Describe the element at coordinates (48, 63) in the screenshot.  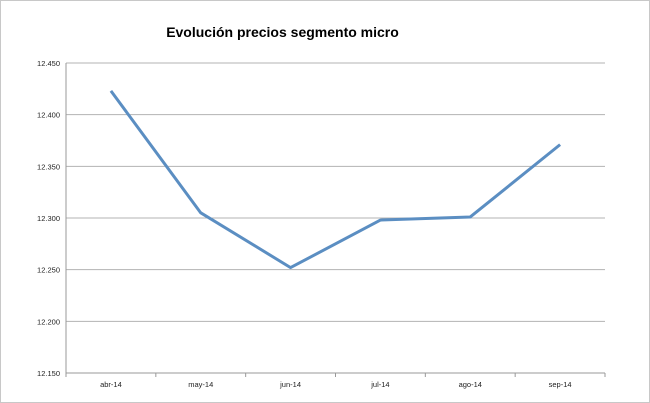
I see `y-tick-label: 12.450` at that location.